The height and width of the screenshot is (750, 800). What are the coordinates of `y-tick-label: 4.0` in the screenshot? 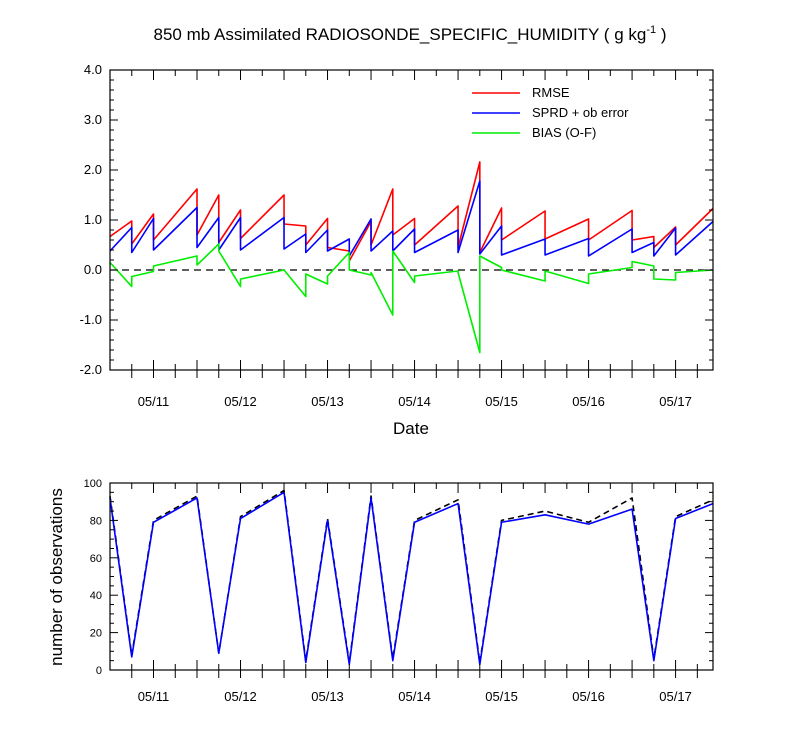 It's located at (93, 69).